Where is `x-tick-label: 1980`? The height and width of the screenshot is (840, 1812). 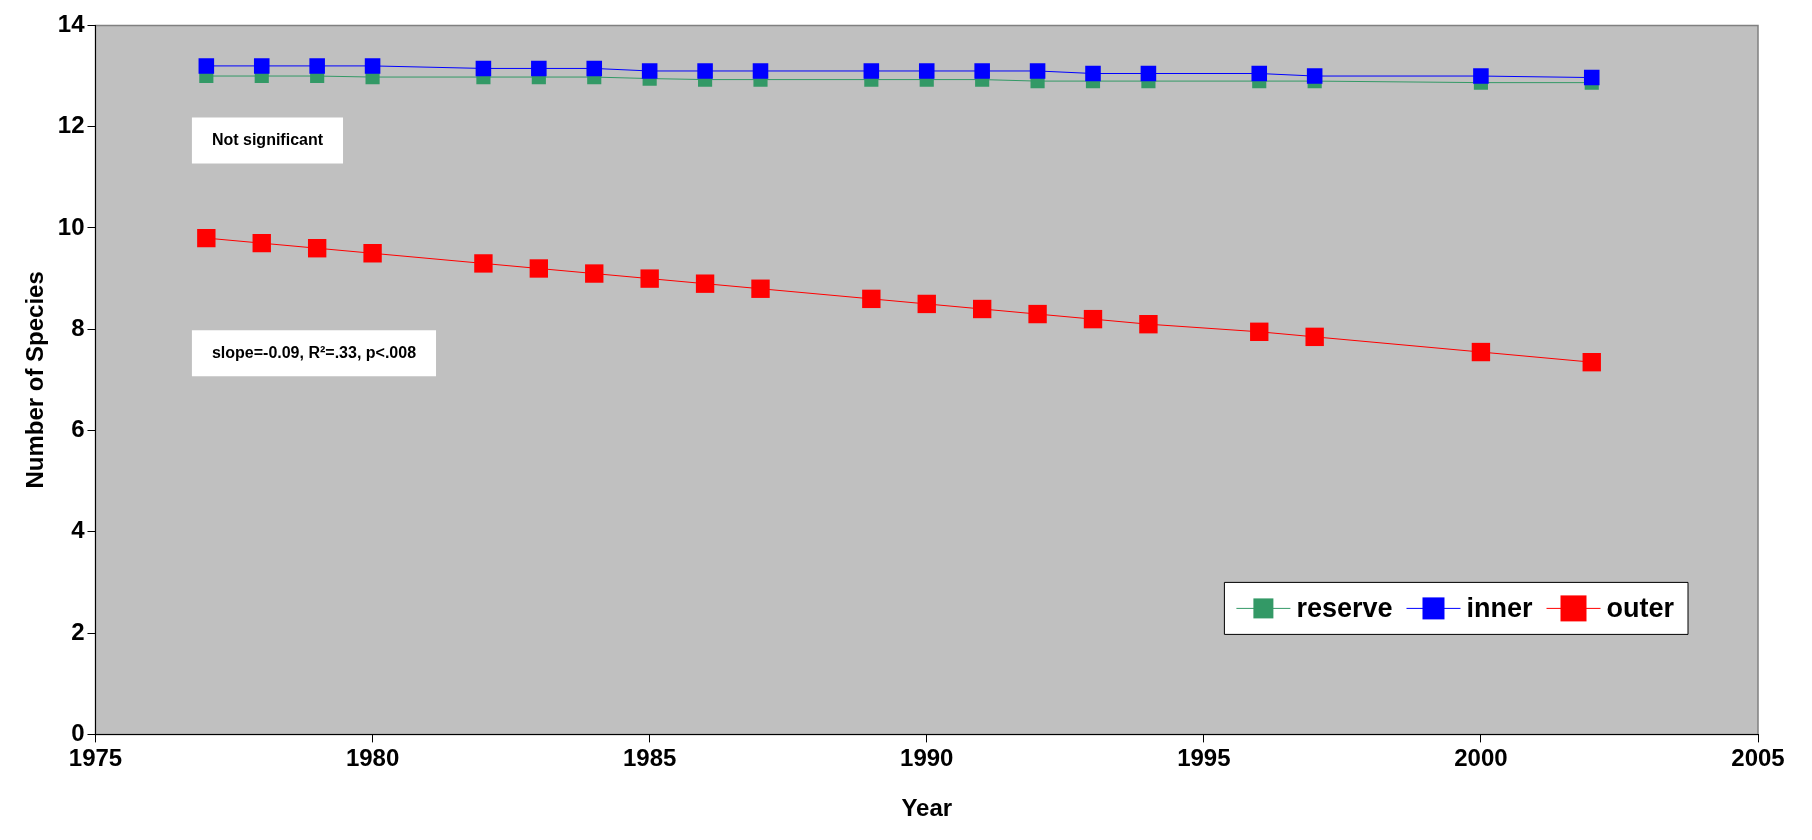 x-tick-label: 1980 is located at coordinates (372, 758).